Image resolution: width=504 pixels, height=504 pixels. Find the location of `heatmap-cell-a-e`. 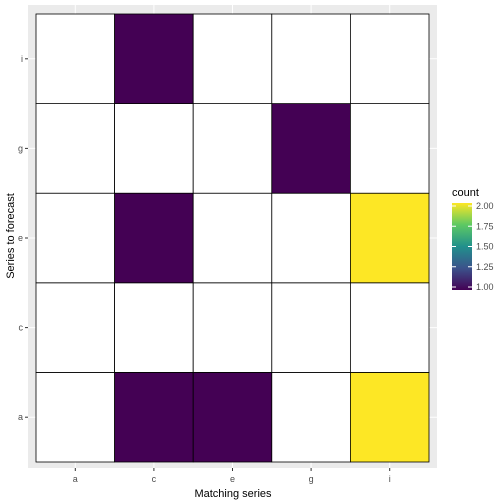

heatmap-cell-a-e is located at coordinates (75, 238).